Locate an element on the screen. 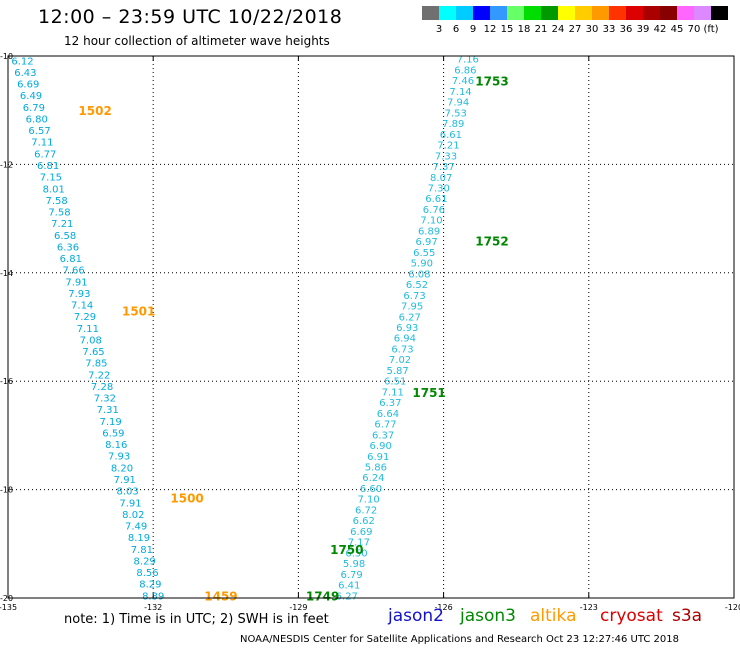 The width and height of the screenshot is (740, 650). wave-height-value: 7.21 is located at coordinates (448, 146).